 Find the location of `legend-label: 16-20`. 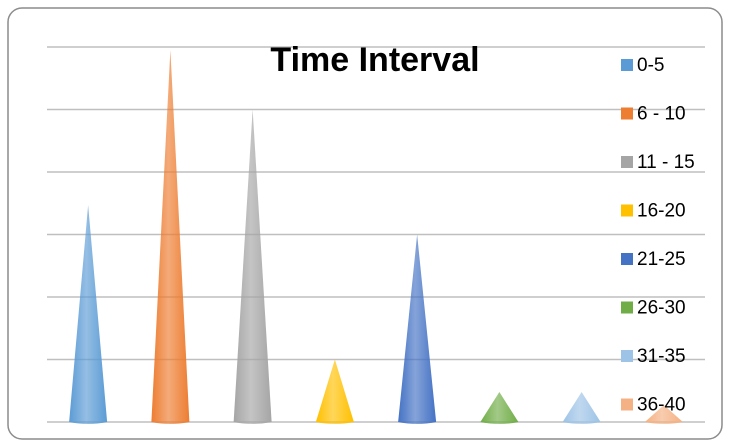

legend-label: 16-20 is located at coordinates (661, 211).